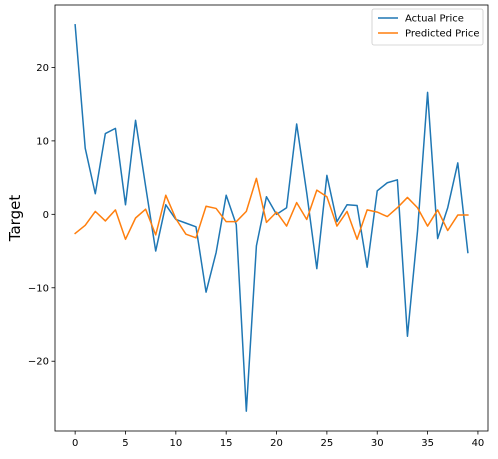 The width and height of the screenshot is (498, 459). What do you see at coordinates (427, 443) in the screenshot?
I see `x-tick-label: 35` at bounding box center [427, 443].